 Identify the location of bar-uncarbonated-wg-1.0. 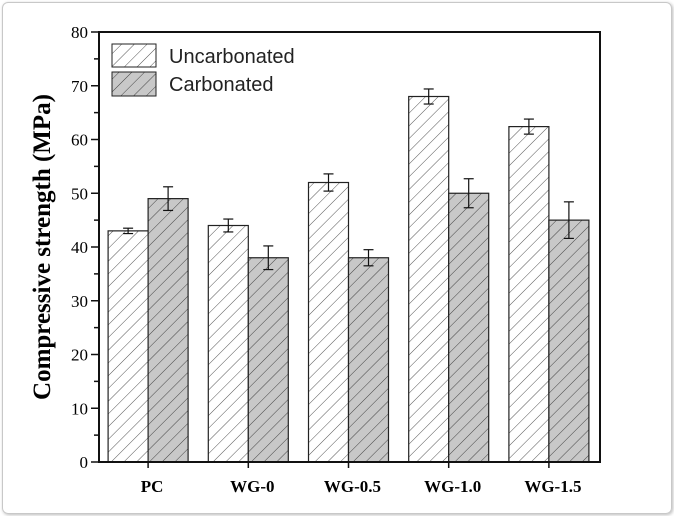
(429, 279).